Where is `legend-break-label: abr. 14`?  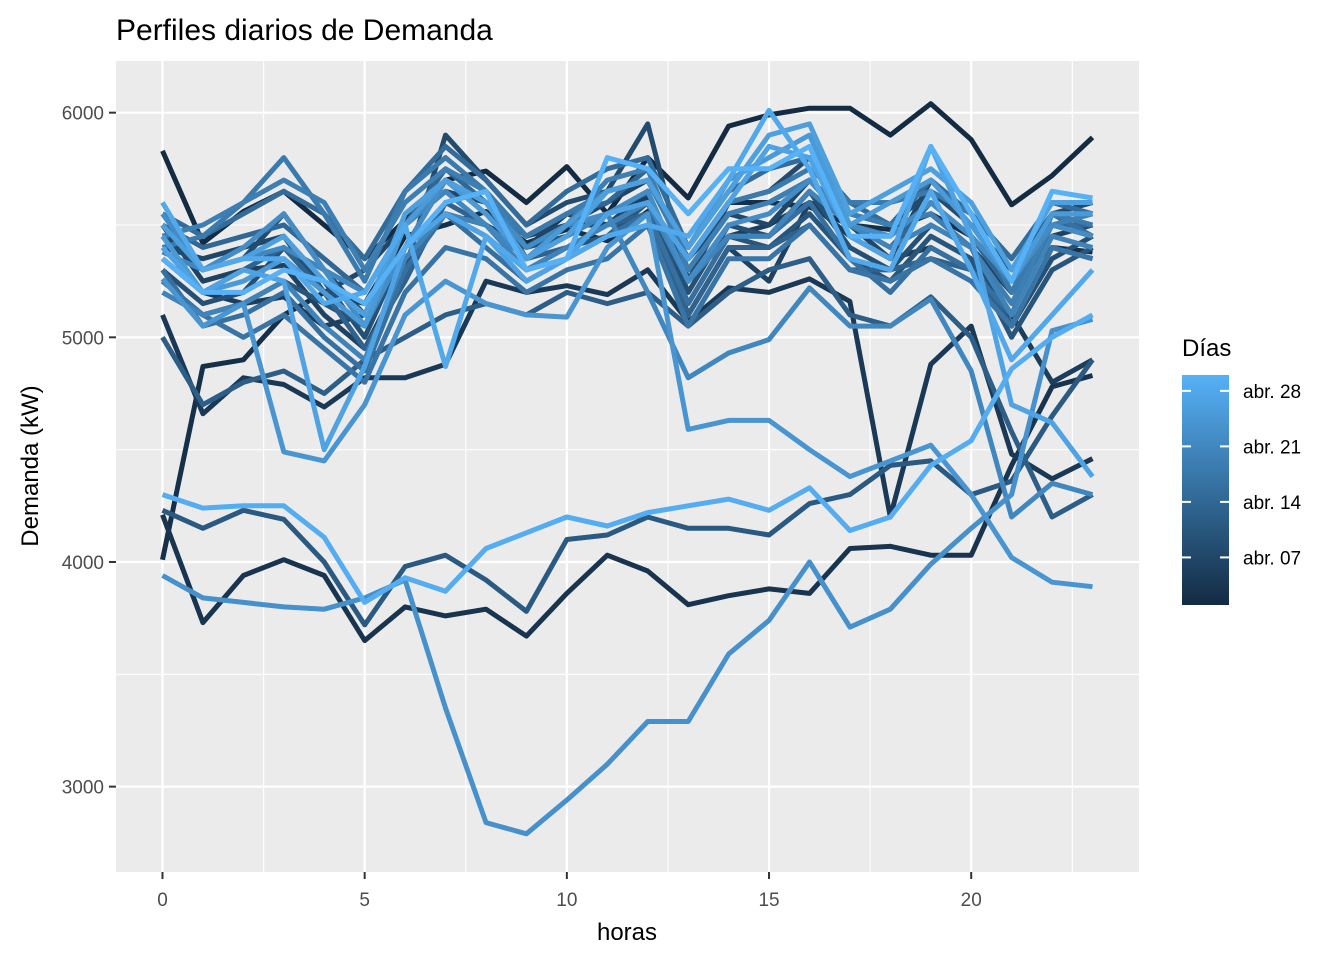
legend-break-label: abr. 14 is located at coordinates (1272, 503).